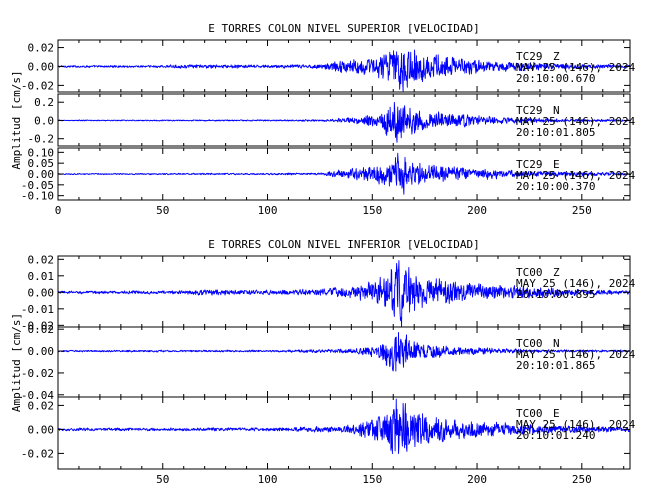 The height and width of the screenshot is (500, 650). I want to click on y-tick-label: -0.10, so click(37, 196).